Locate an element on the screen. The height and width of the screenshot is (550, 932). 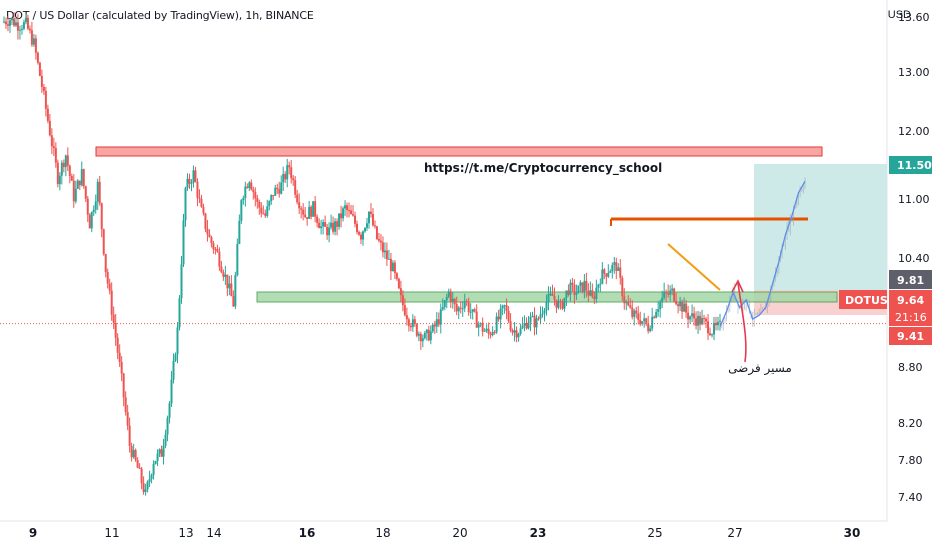
stop-price-tag: 9.41 is located at coordinates (910, 336).